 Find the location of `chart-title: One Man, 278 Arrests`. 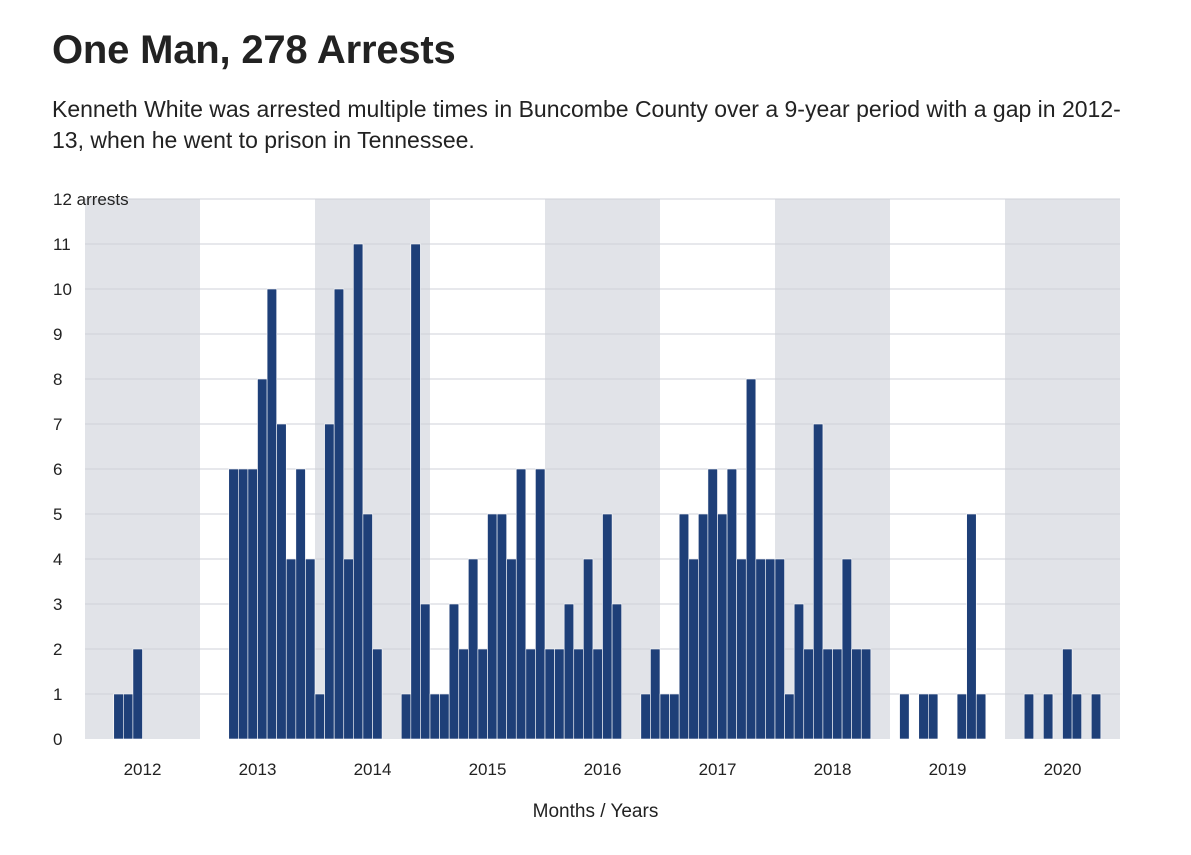

chart-title: One Man, 278 Arrests is located at coordinates (254, 50).